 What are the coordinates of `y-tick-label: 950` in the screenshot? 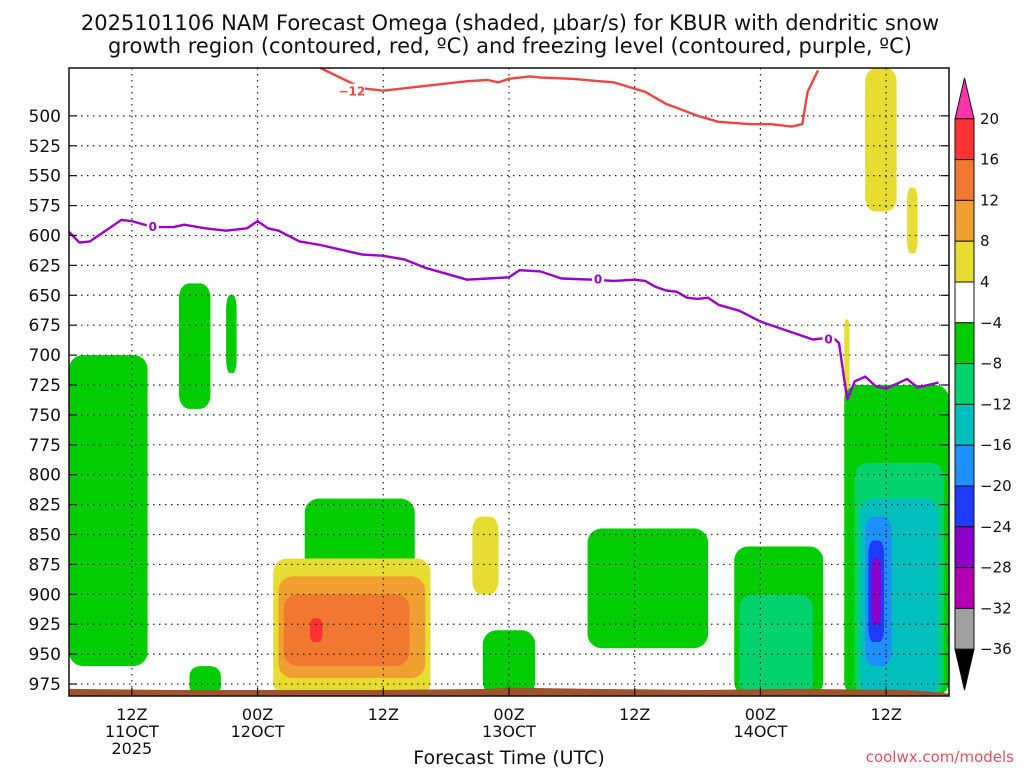 It's located at (45, 655).